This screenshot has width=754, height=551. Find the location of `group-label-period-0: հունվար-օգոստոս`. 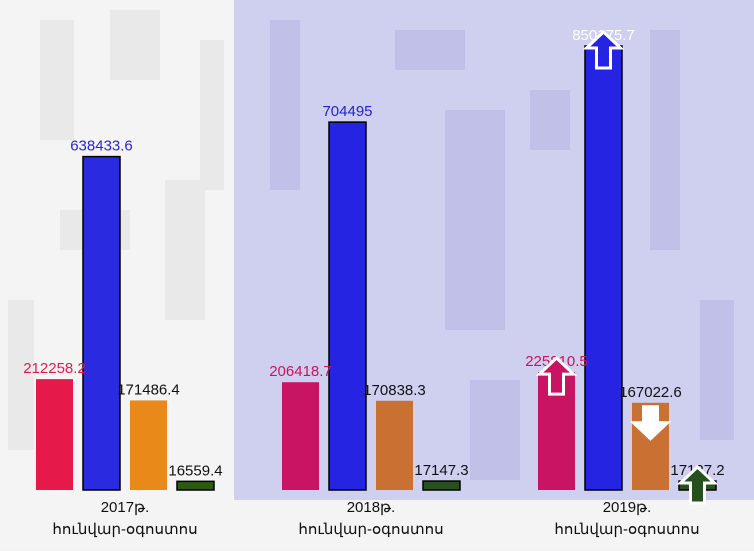

group-label-period-0: հունվար-օգոստոս is located at coordinates (124, 529).